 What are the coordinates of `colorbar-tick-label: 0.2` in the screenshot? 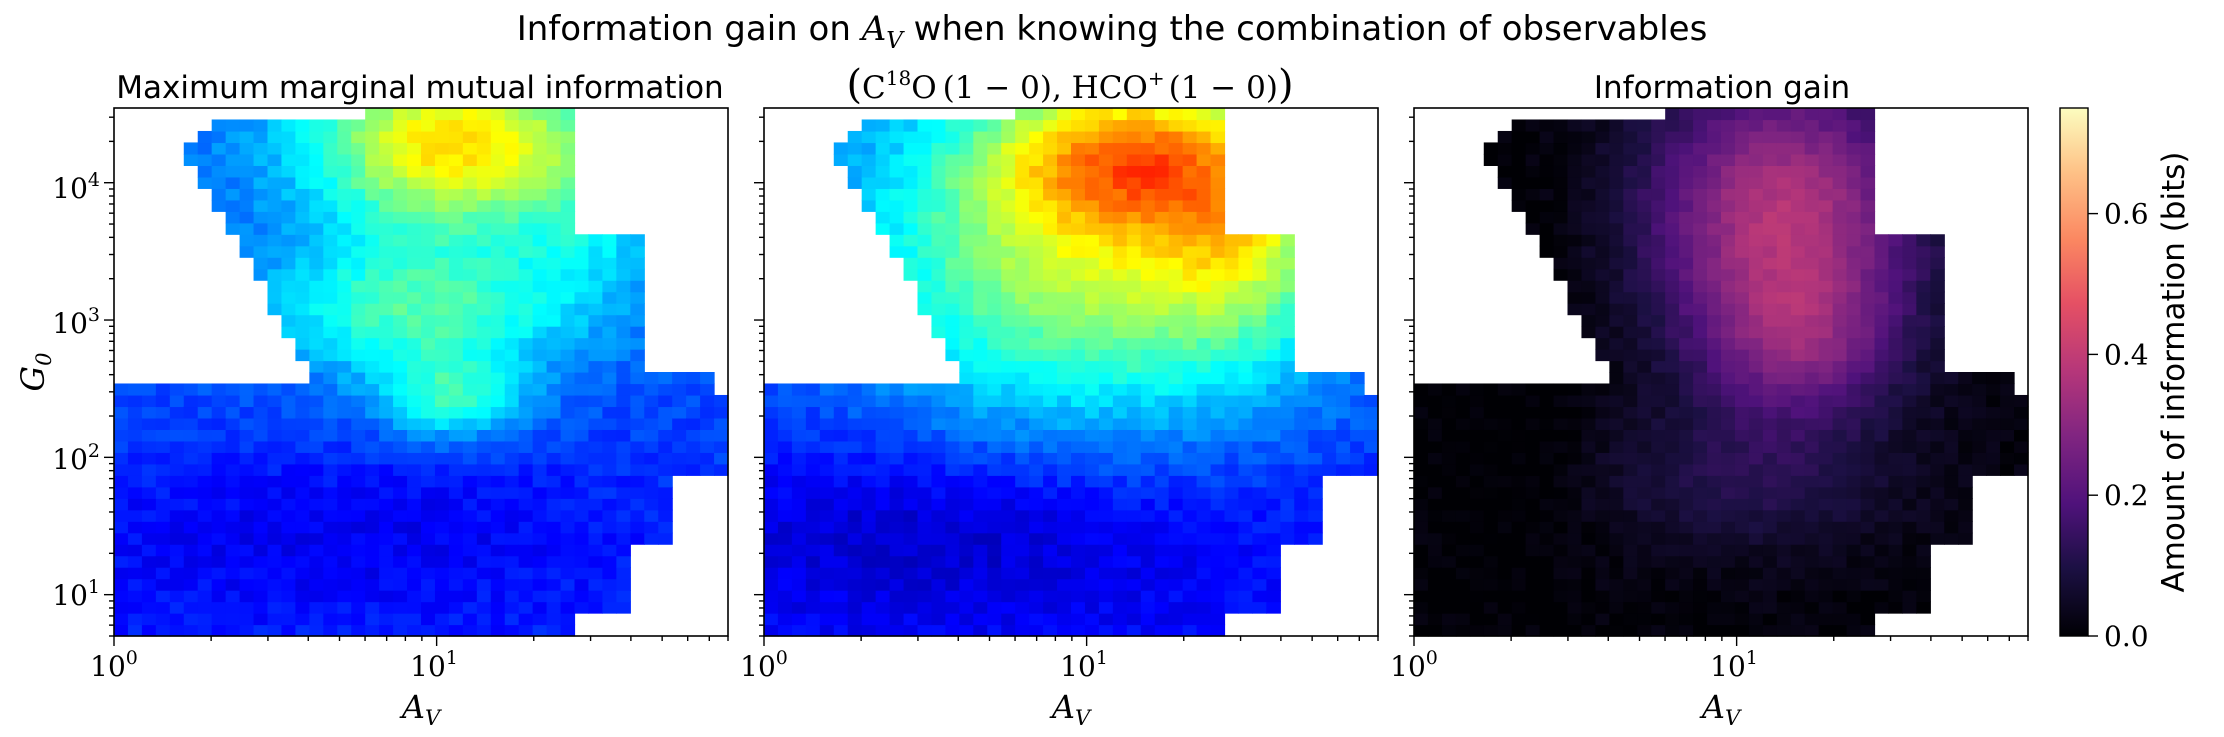 It's located at (2126, 495).